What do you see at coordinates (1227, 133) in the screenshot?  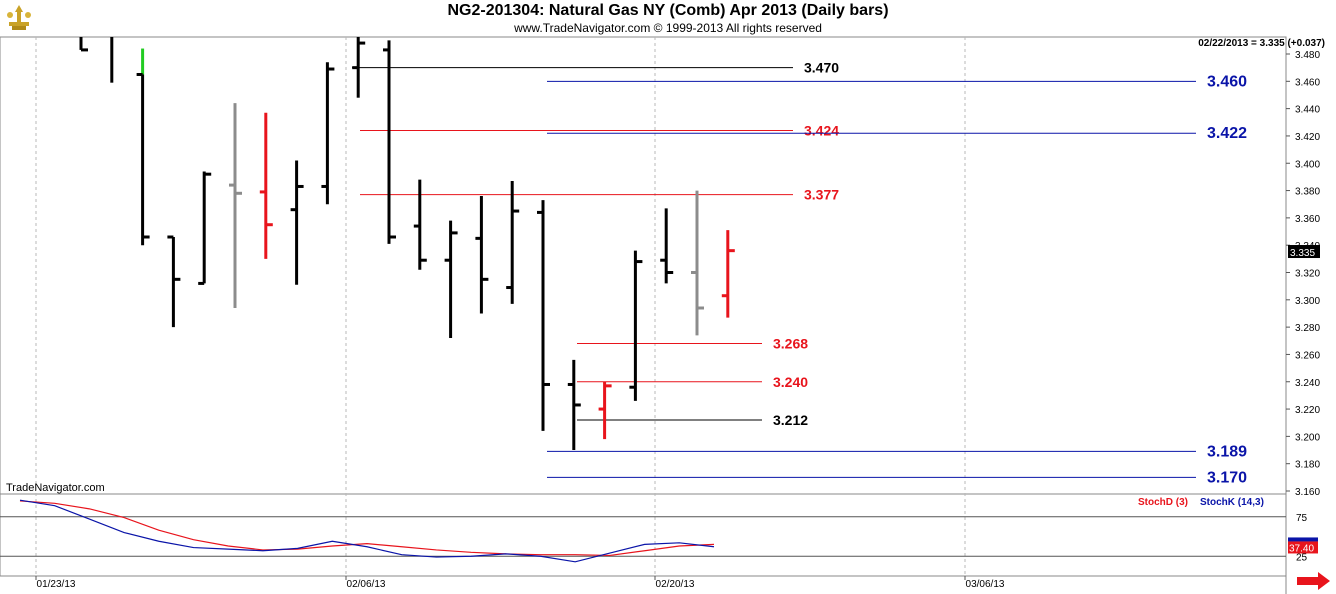 I see `level-label: 3.422` at bounding box center [1227, 133].